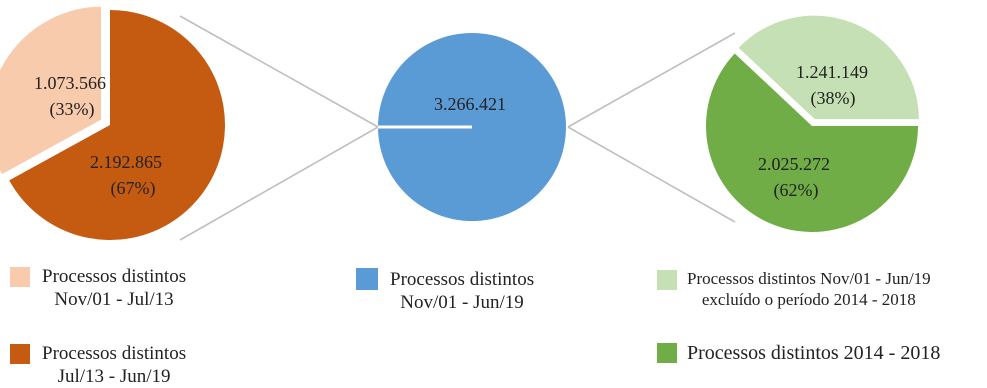 The image size is (987, 388). What do you see at coordinates (833, 98) in the screenshot?
I see `data-label-percent: (38%)` at bounding box center [833, 98].